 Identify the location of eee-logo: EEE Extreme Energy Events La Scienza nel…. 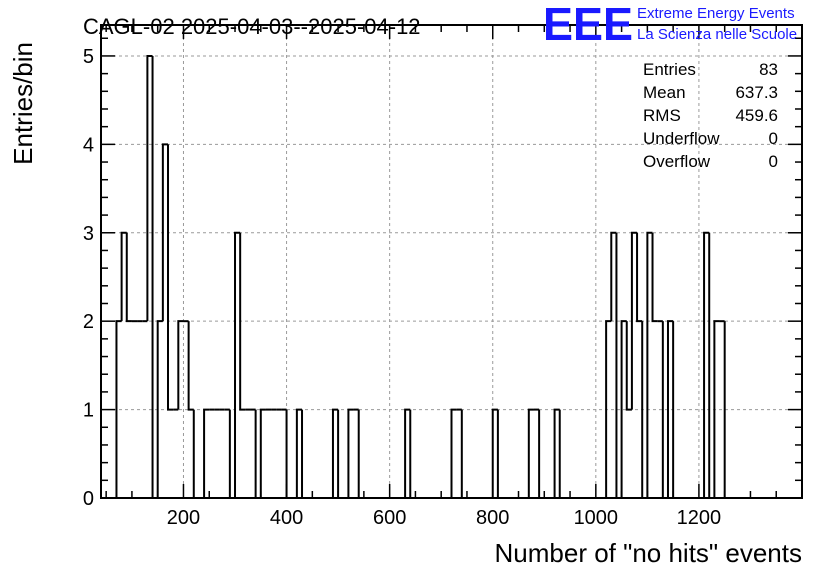
(670, 25).